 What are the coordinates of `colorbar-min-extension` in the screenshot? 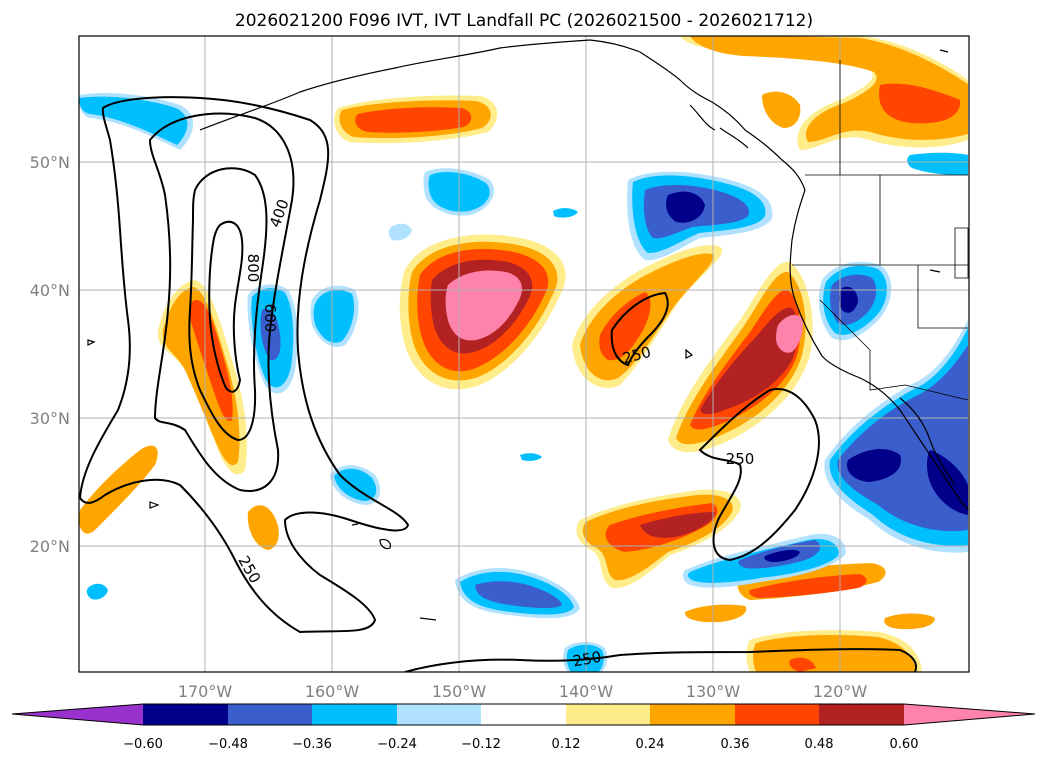 It's located at (77, 714).